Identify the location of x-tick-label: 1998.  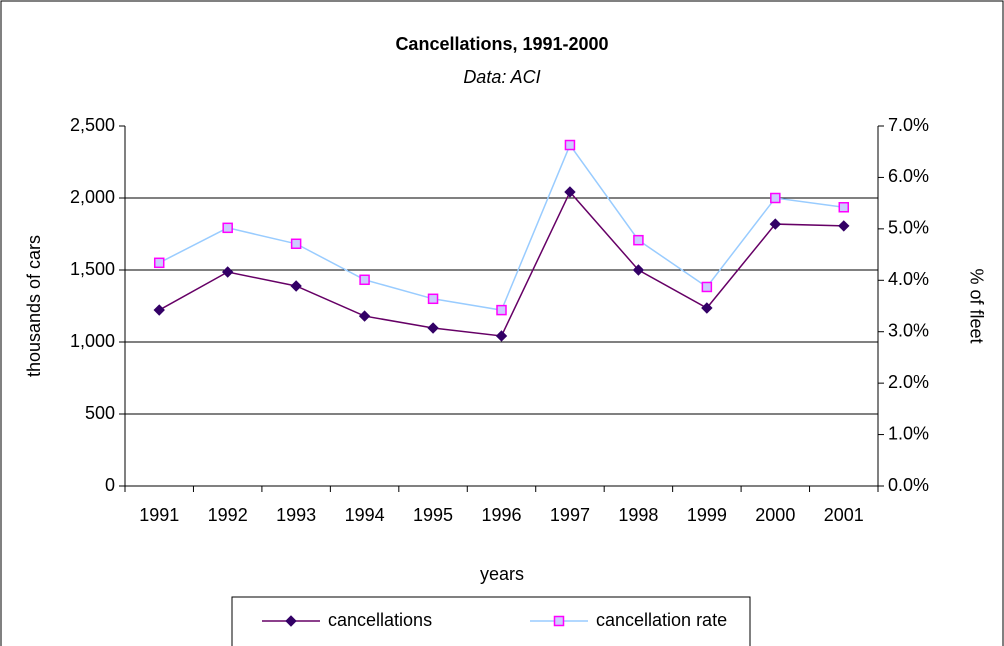
(638, 515).